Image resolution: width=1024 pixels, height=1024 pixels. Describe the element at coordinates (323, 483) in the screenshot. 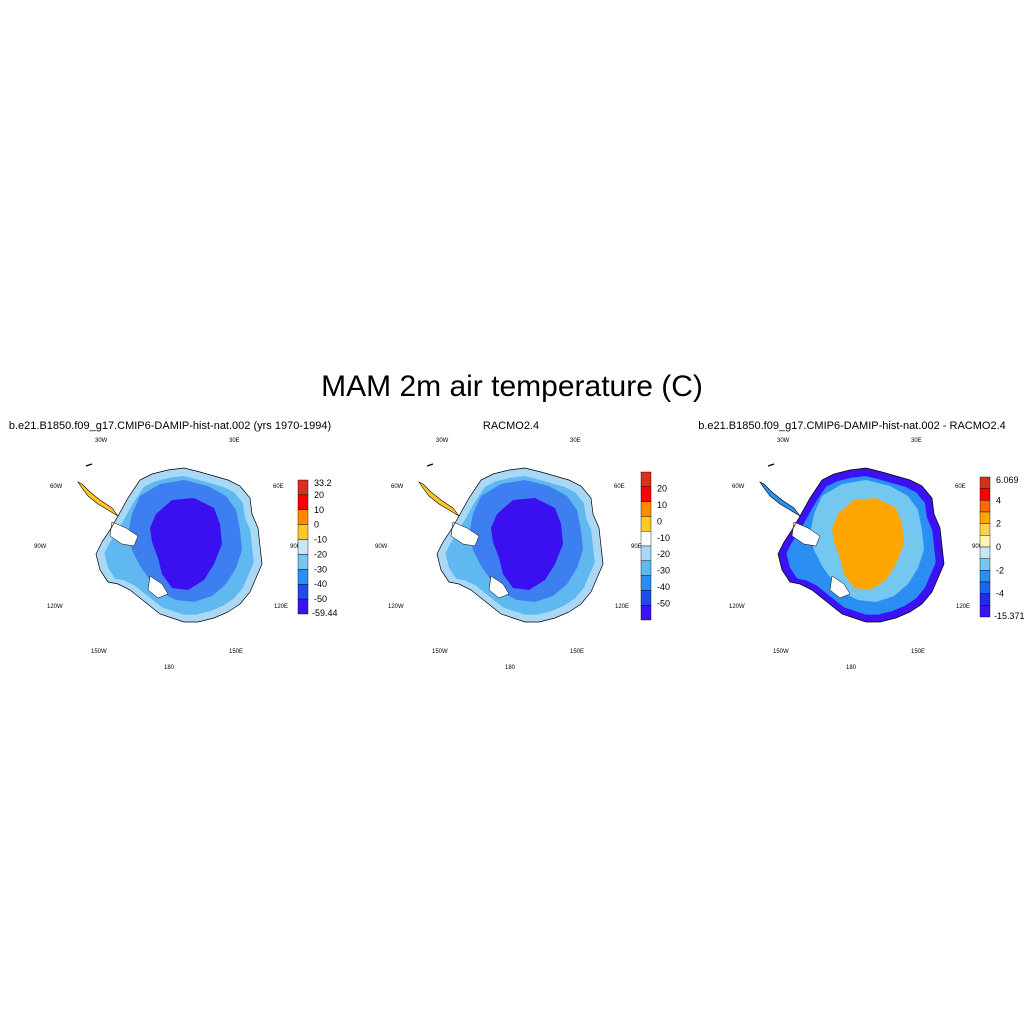

I see `colorbar-max-label: 33.2` at that location.